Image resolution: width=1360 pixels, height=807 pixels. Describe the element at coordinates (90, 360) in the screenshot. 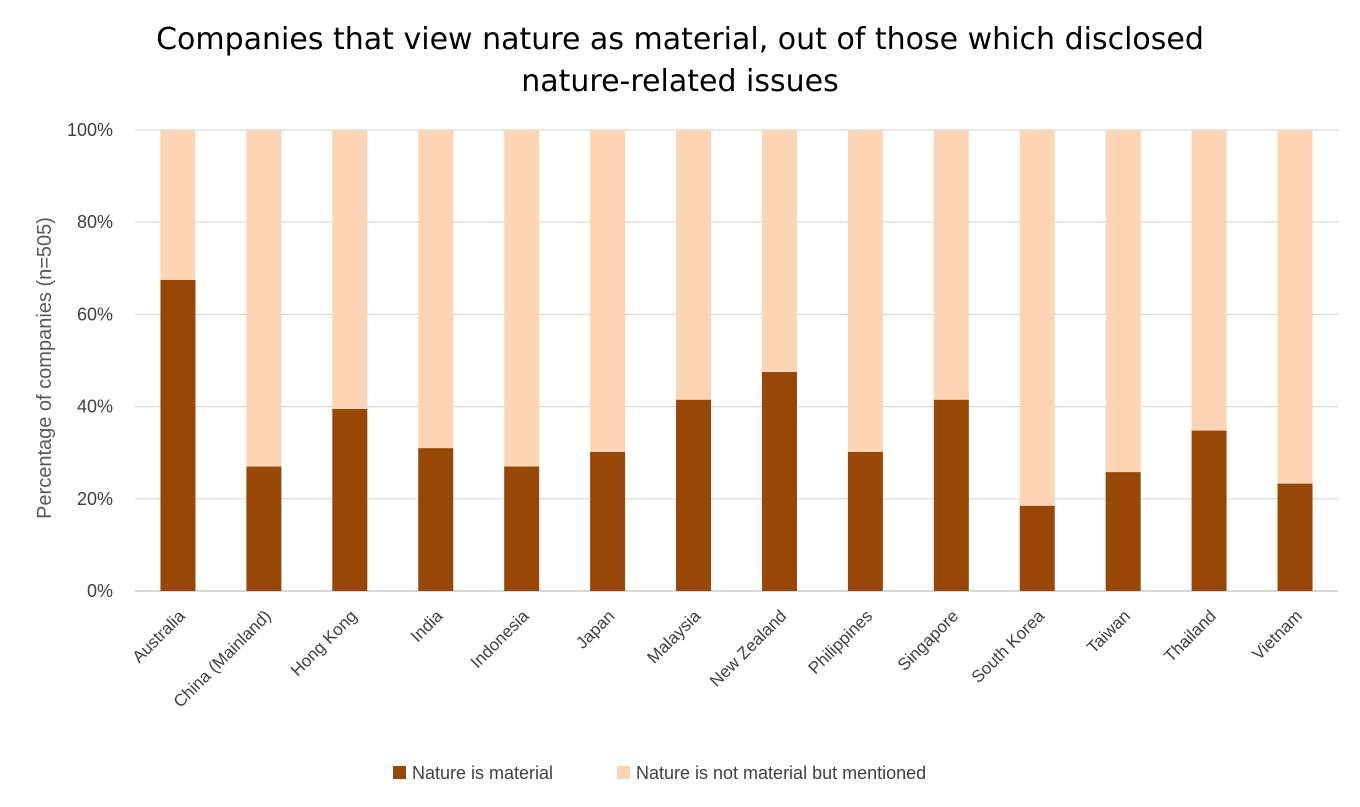

I see `y-axis-ticks: 0% 20% 40% 60% 80% 100%` at that location.